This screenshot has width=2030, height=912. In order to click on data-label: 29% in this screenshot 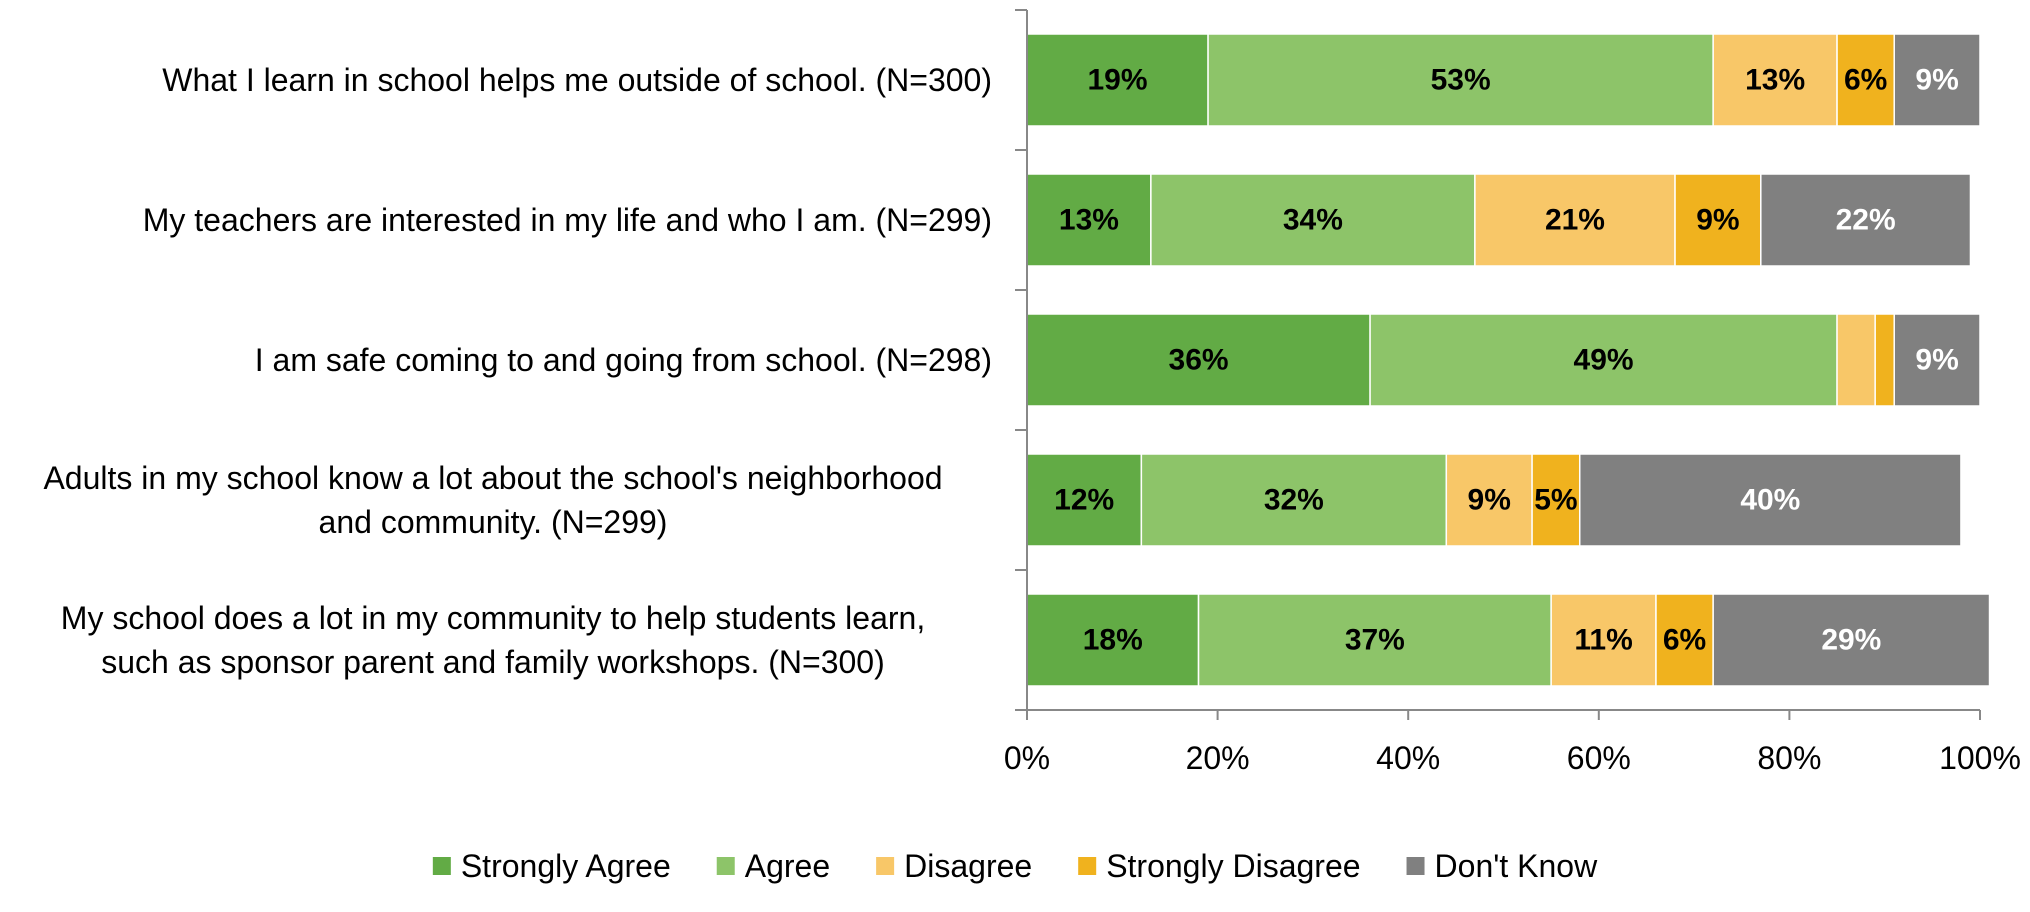, I will do `click(1851, 640)`.